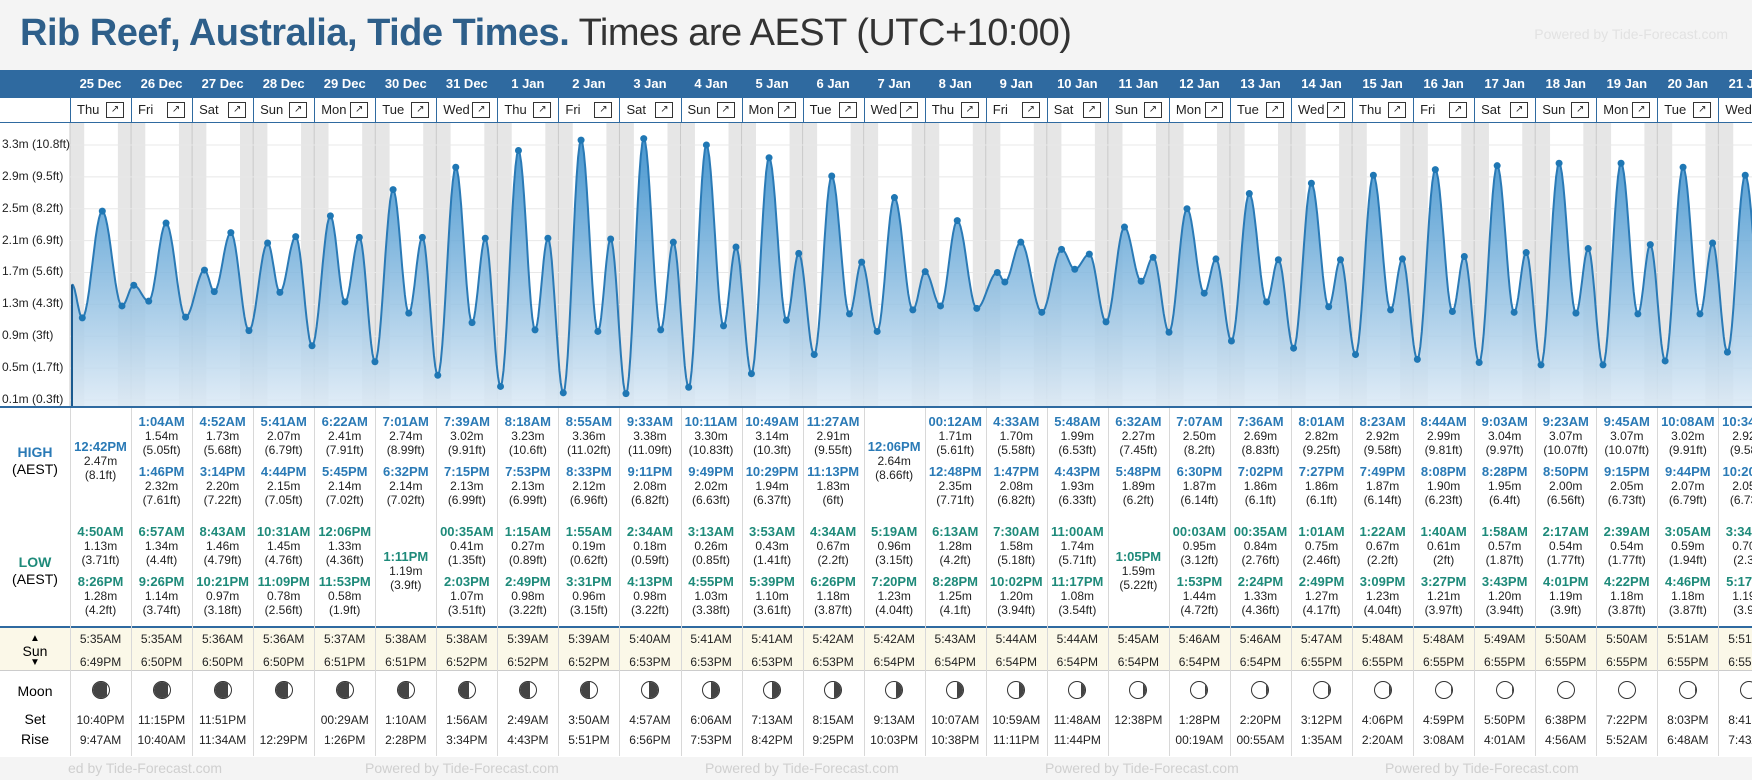 Image resolution: width=1752 pixels, height=780 pixels. What do you see at coordinates (1260, 486) in the screenshot?
I see `high-tide-entry: 7:02PM 1.86m (6.1ft)` at bounding box center [1260, 486].